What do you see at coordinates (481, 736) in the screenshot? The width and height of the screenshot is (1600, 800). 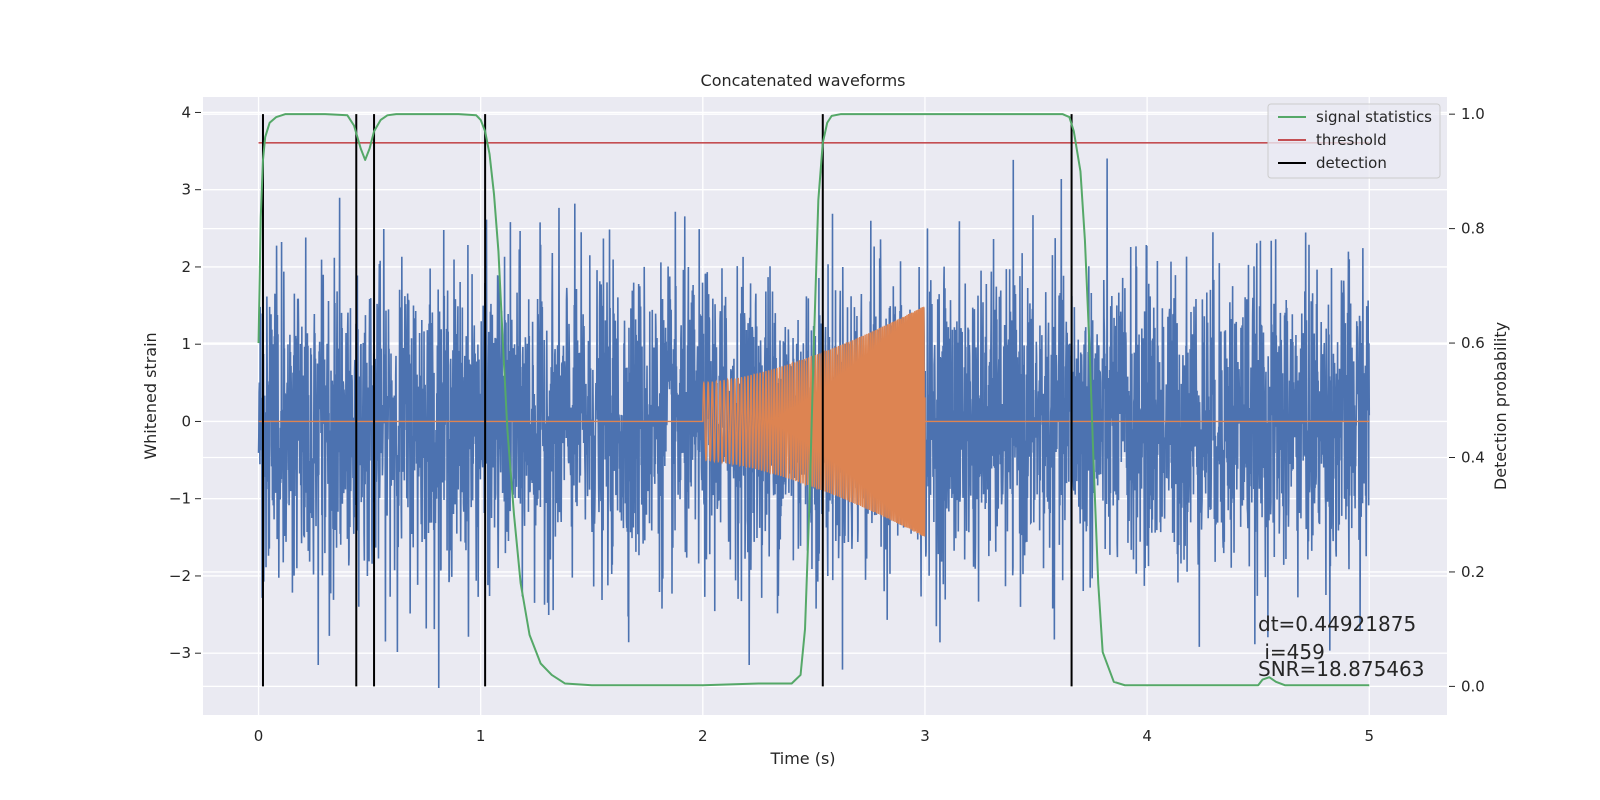 I see `x-tick-label: 1` at bounding box center [481, 736].